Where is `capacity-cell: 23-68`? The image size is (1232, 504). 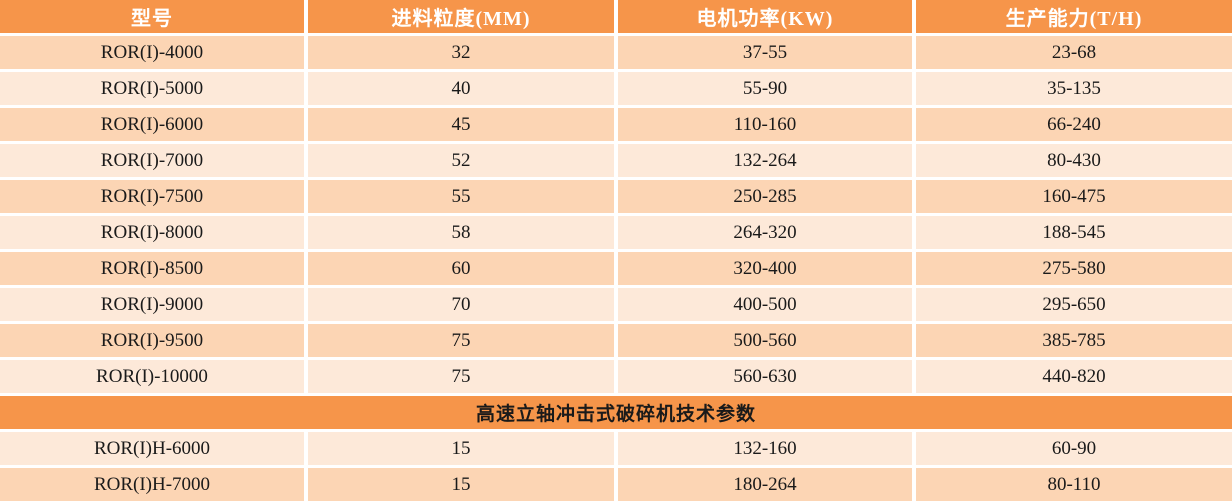 capacity-cell: 23-68 is located at coordinates (1073, 53).